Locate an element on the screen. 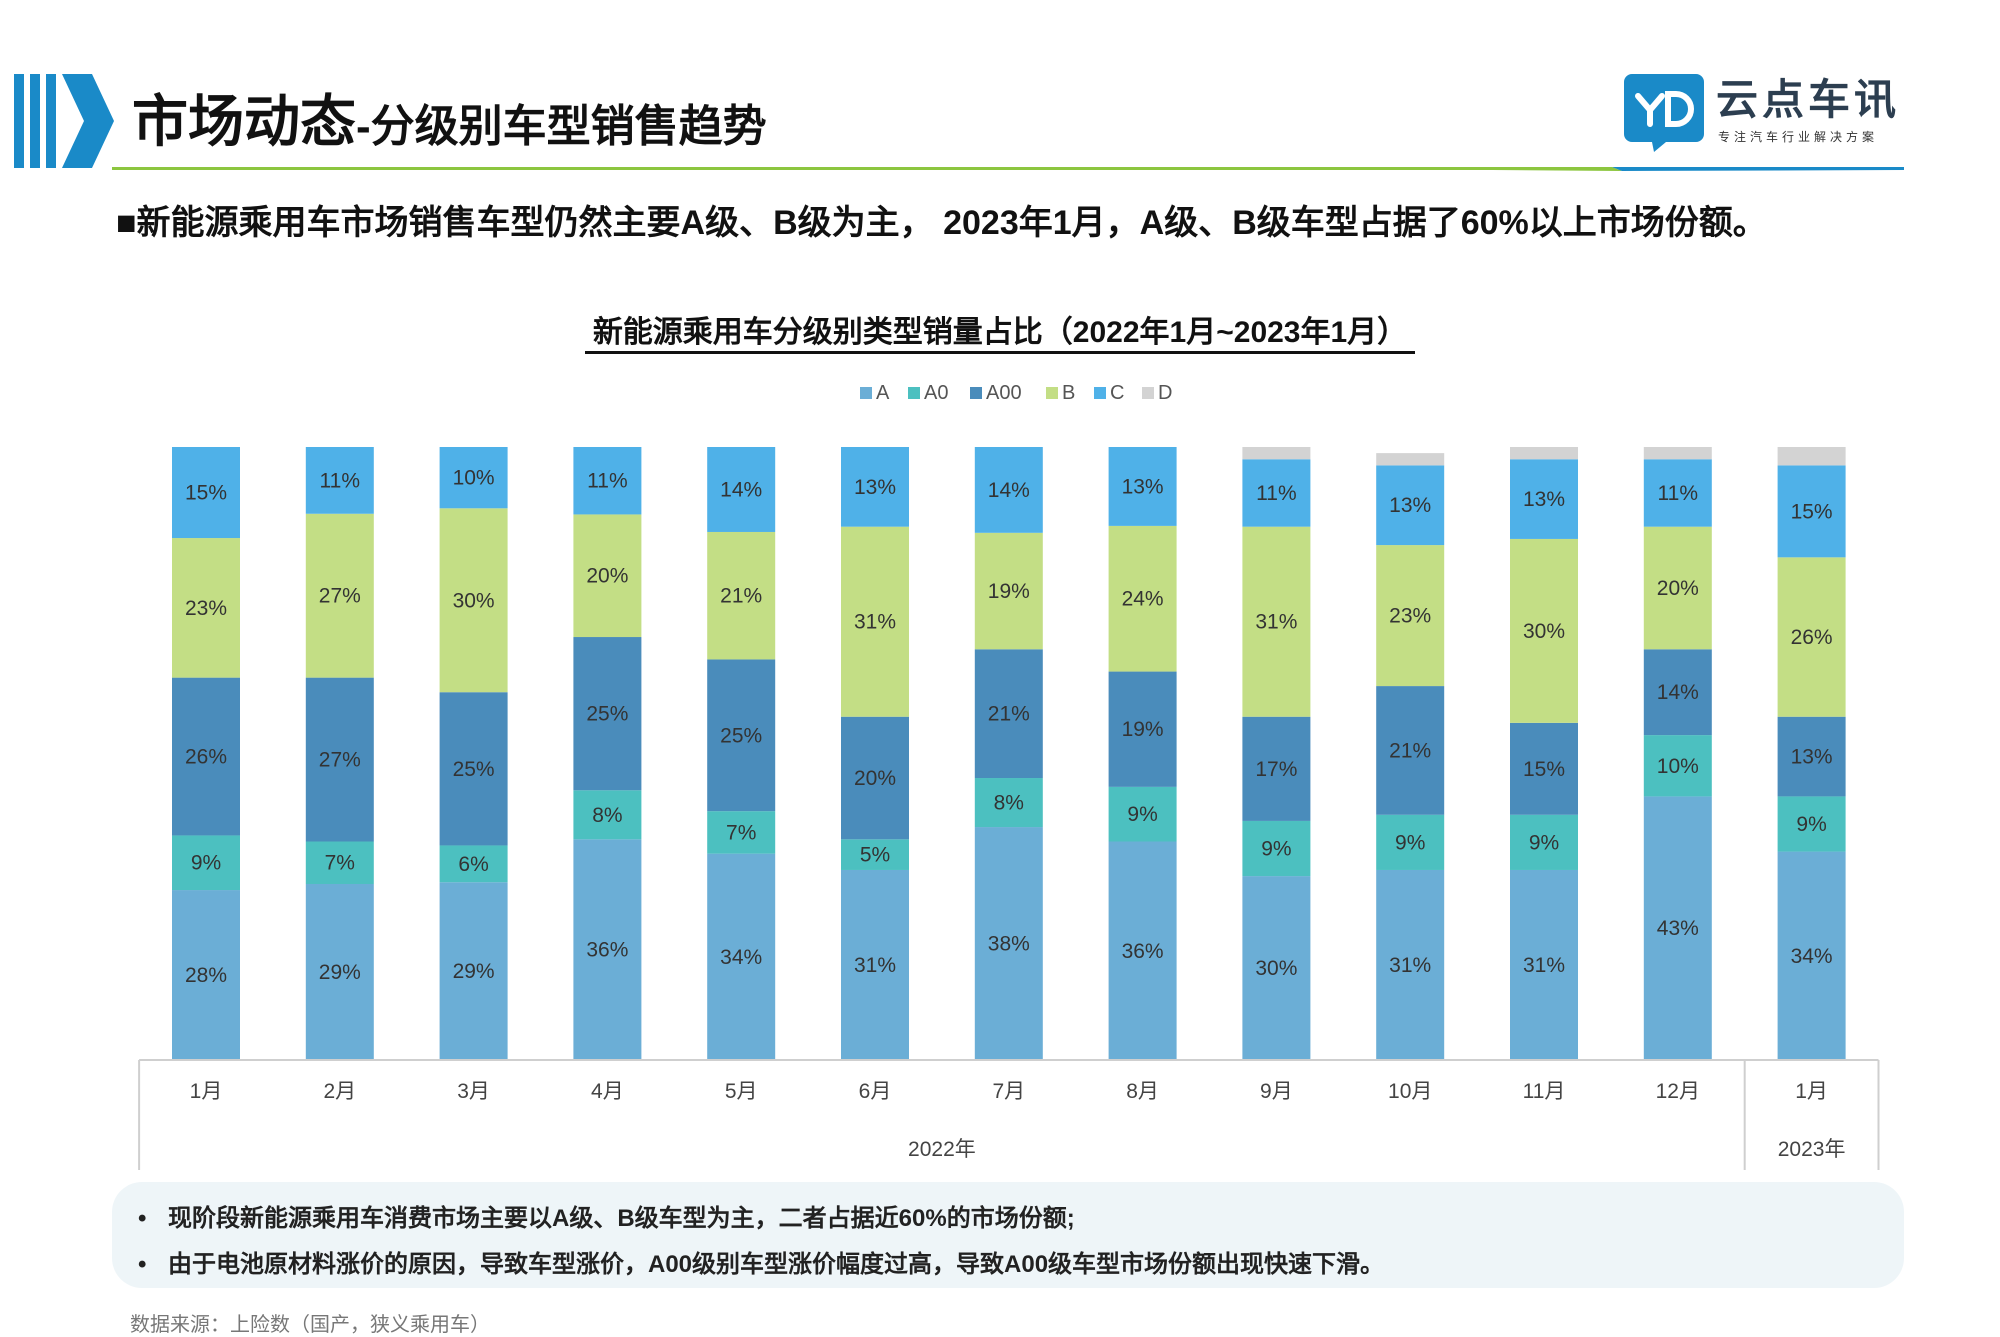 The height and width of the screenshot is (1337, 2000). x-tick-label: 5月 is located at coordinates (741, 1091).